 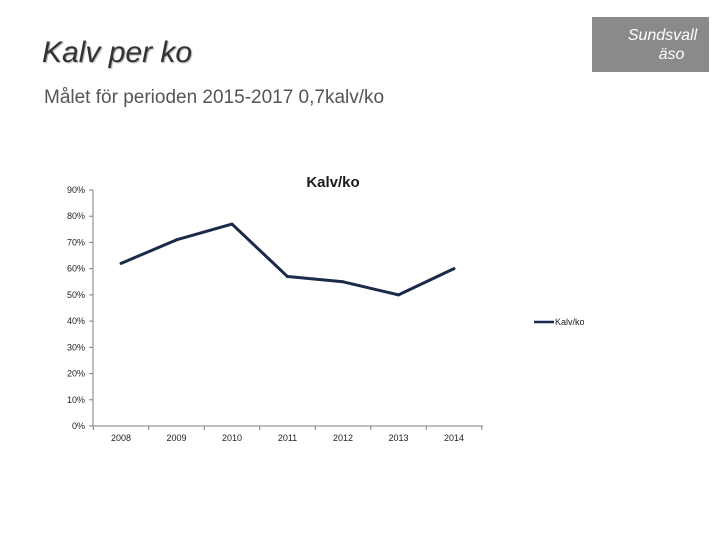 What do you see at coordinates (76, 295) in the screenshot?
I see `y-tick-label: 50%` at bounding box center [76, 295].